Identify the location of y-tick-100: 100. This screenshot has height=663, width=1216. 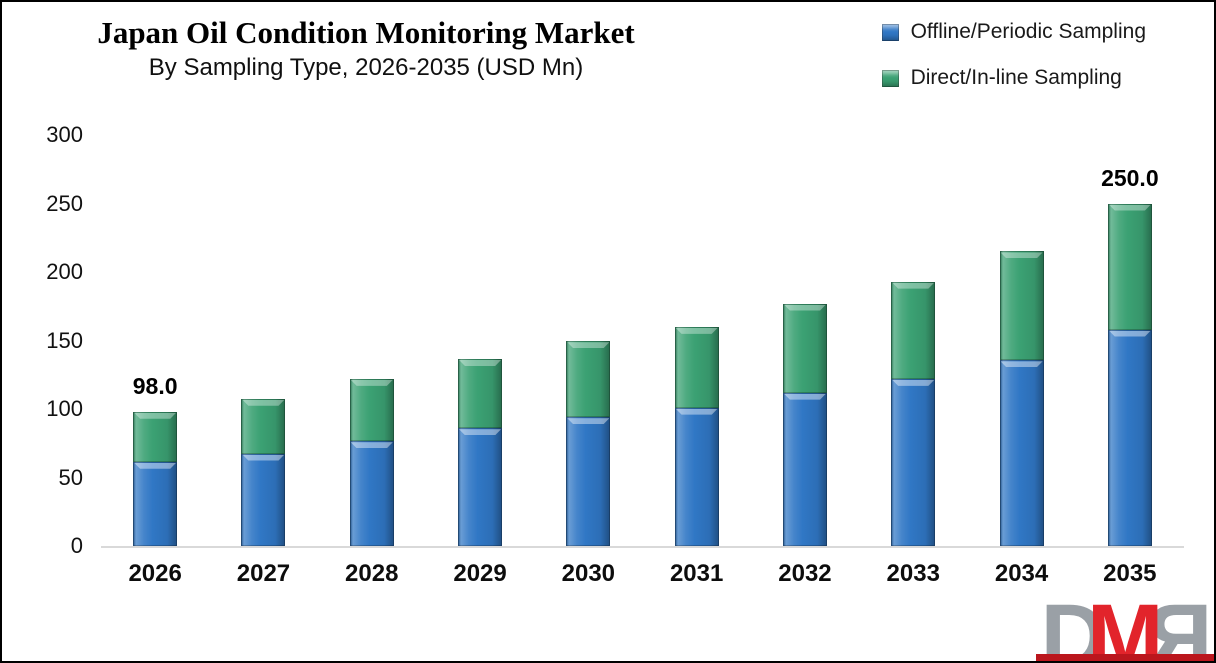
(64, 408).